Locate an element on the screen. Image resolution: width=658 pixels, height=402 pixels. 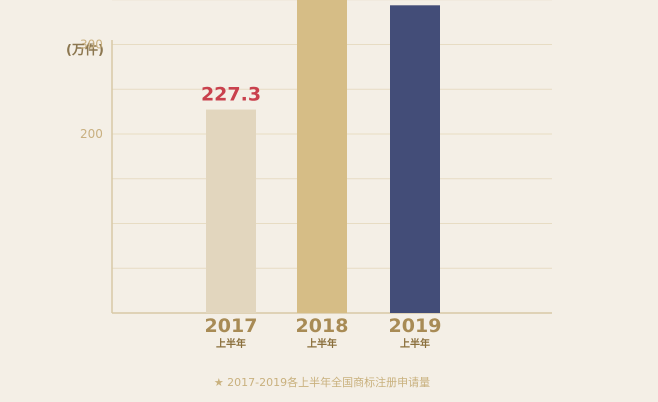
value-labels: 227.3358.6343.8 is located at coordinates (323, 53).